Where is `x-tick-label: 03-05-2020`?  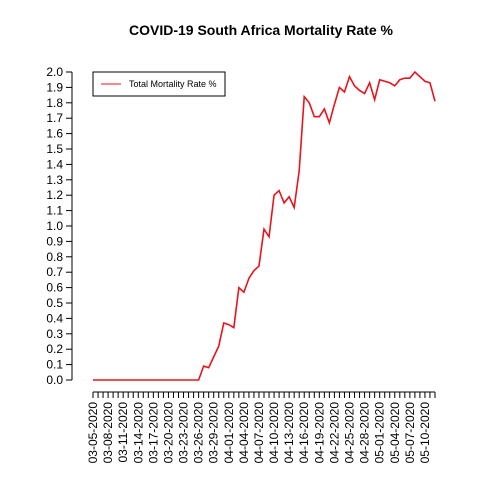 x-tick-label: 03-05-2020 is located at coordinates (93, 433).